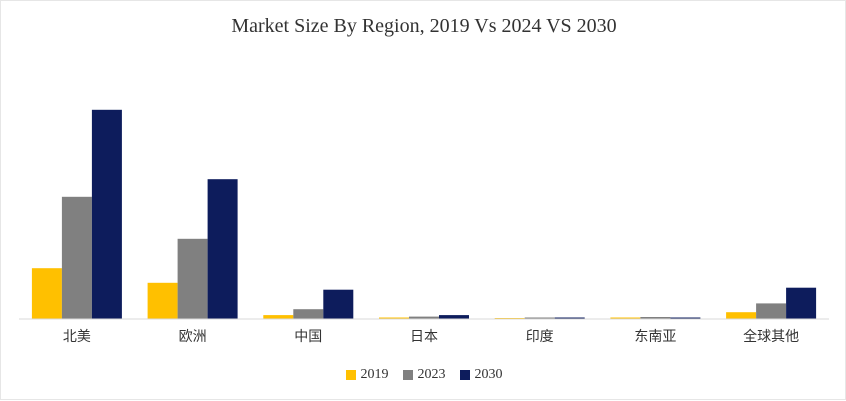 Image resolution: width=846 pixels, height=401 pixels. I want to click on x-tick-label: 日本, so click(424, 337).